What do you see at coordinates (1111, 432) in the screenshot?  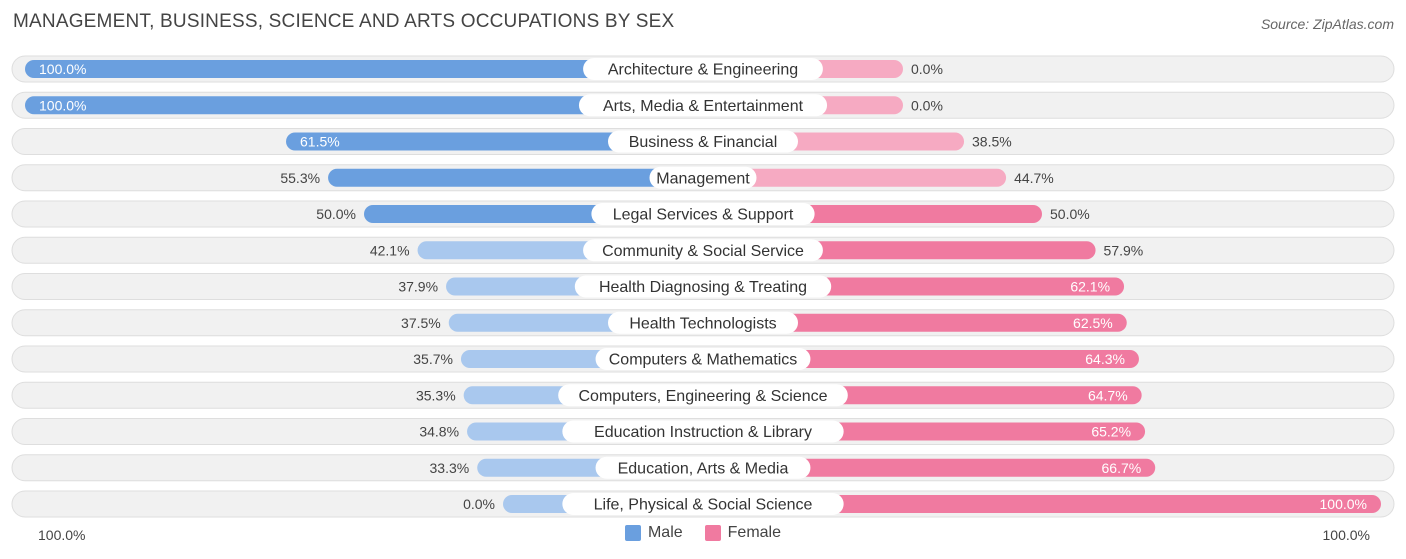 I see `female-value-label: 65.2%` at bounding box center [1111, 432].